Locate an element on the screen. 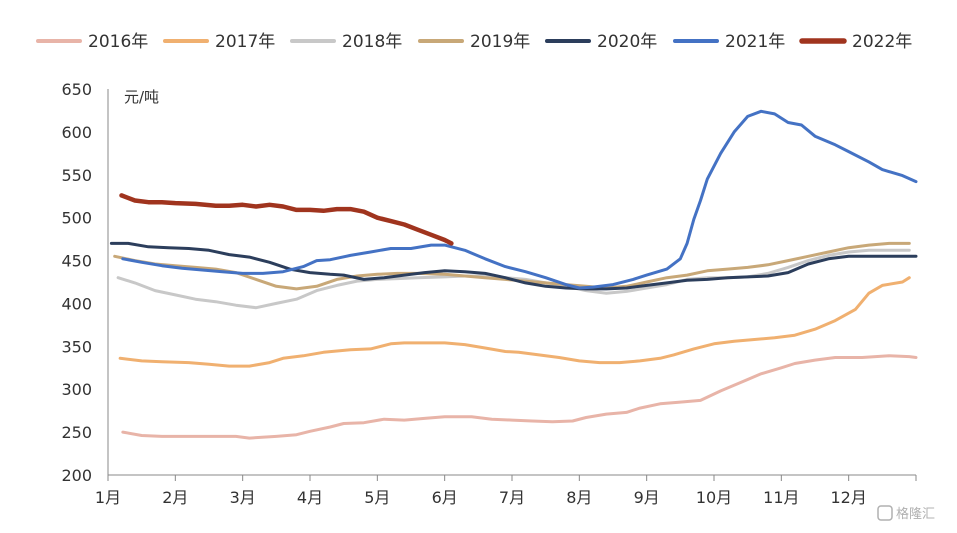 The image size is (957, 533). watermark-logo-icon is located at coordinates (885, 513).